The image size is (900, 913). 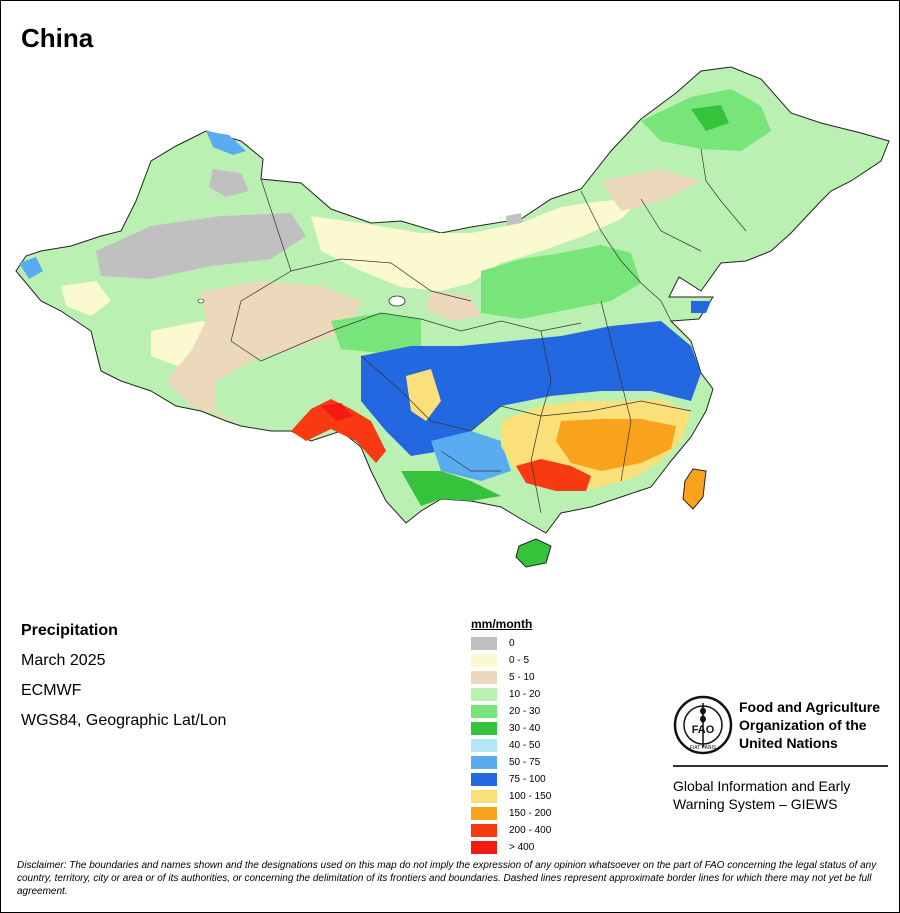 I want to click on map-title: China, so click(x=57, y=38).